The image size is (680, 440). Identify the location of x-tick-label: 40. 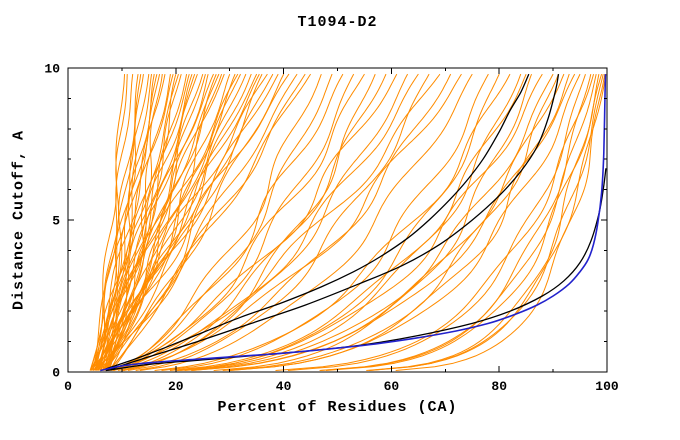
(284, 386).